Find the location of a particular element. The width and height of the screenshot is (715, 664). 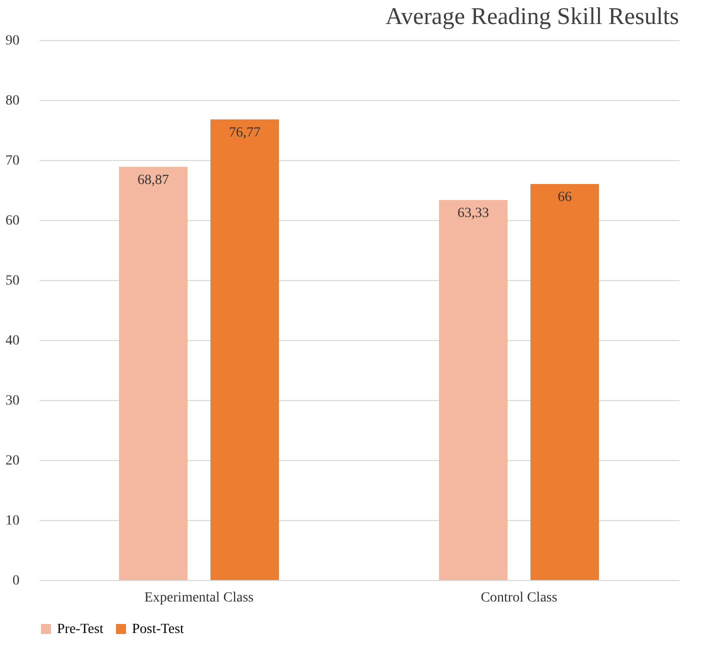

x-tick-label: Experimental Class is located at coordinates (199, 598).